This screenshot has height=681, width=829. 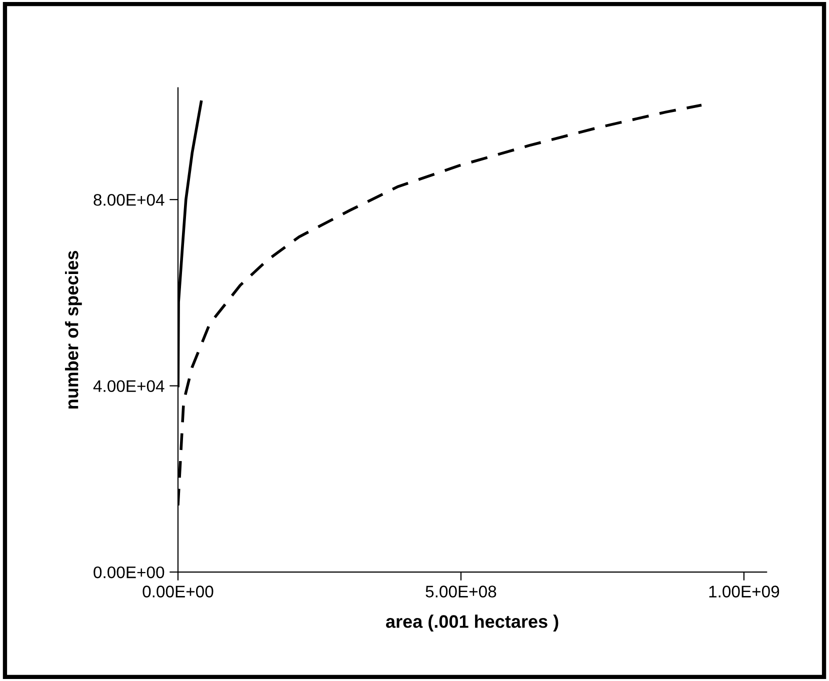 What do you see at coordinates (128, 386) in the screenshot?
I see `y-tick-label: 4.00E+04` at bounding box center [128, 386].